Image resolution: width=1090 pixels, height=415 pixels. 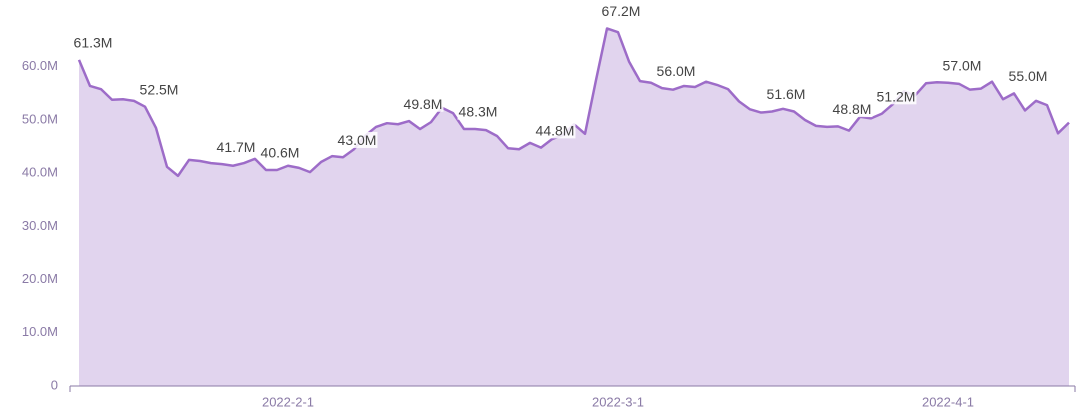 I want to click on x-tick-label: 2022-3-1, so click(x=618, y=401).